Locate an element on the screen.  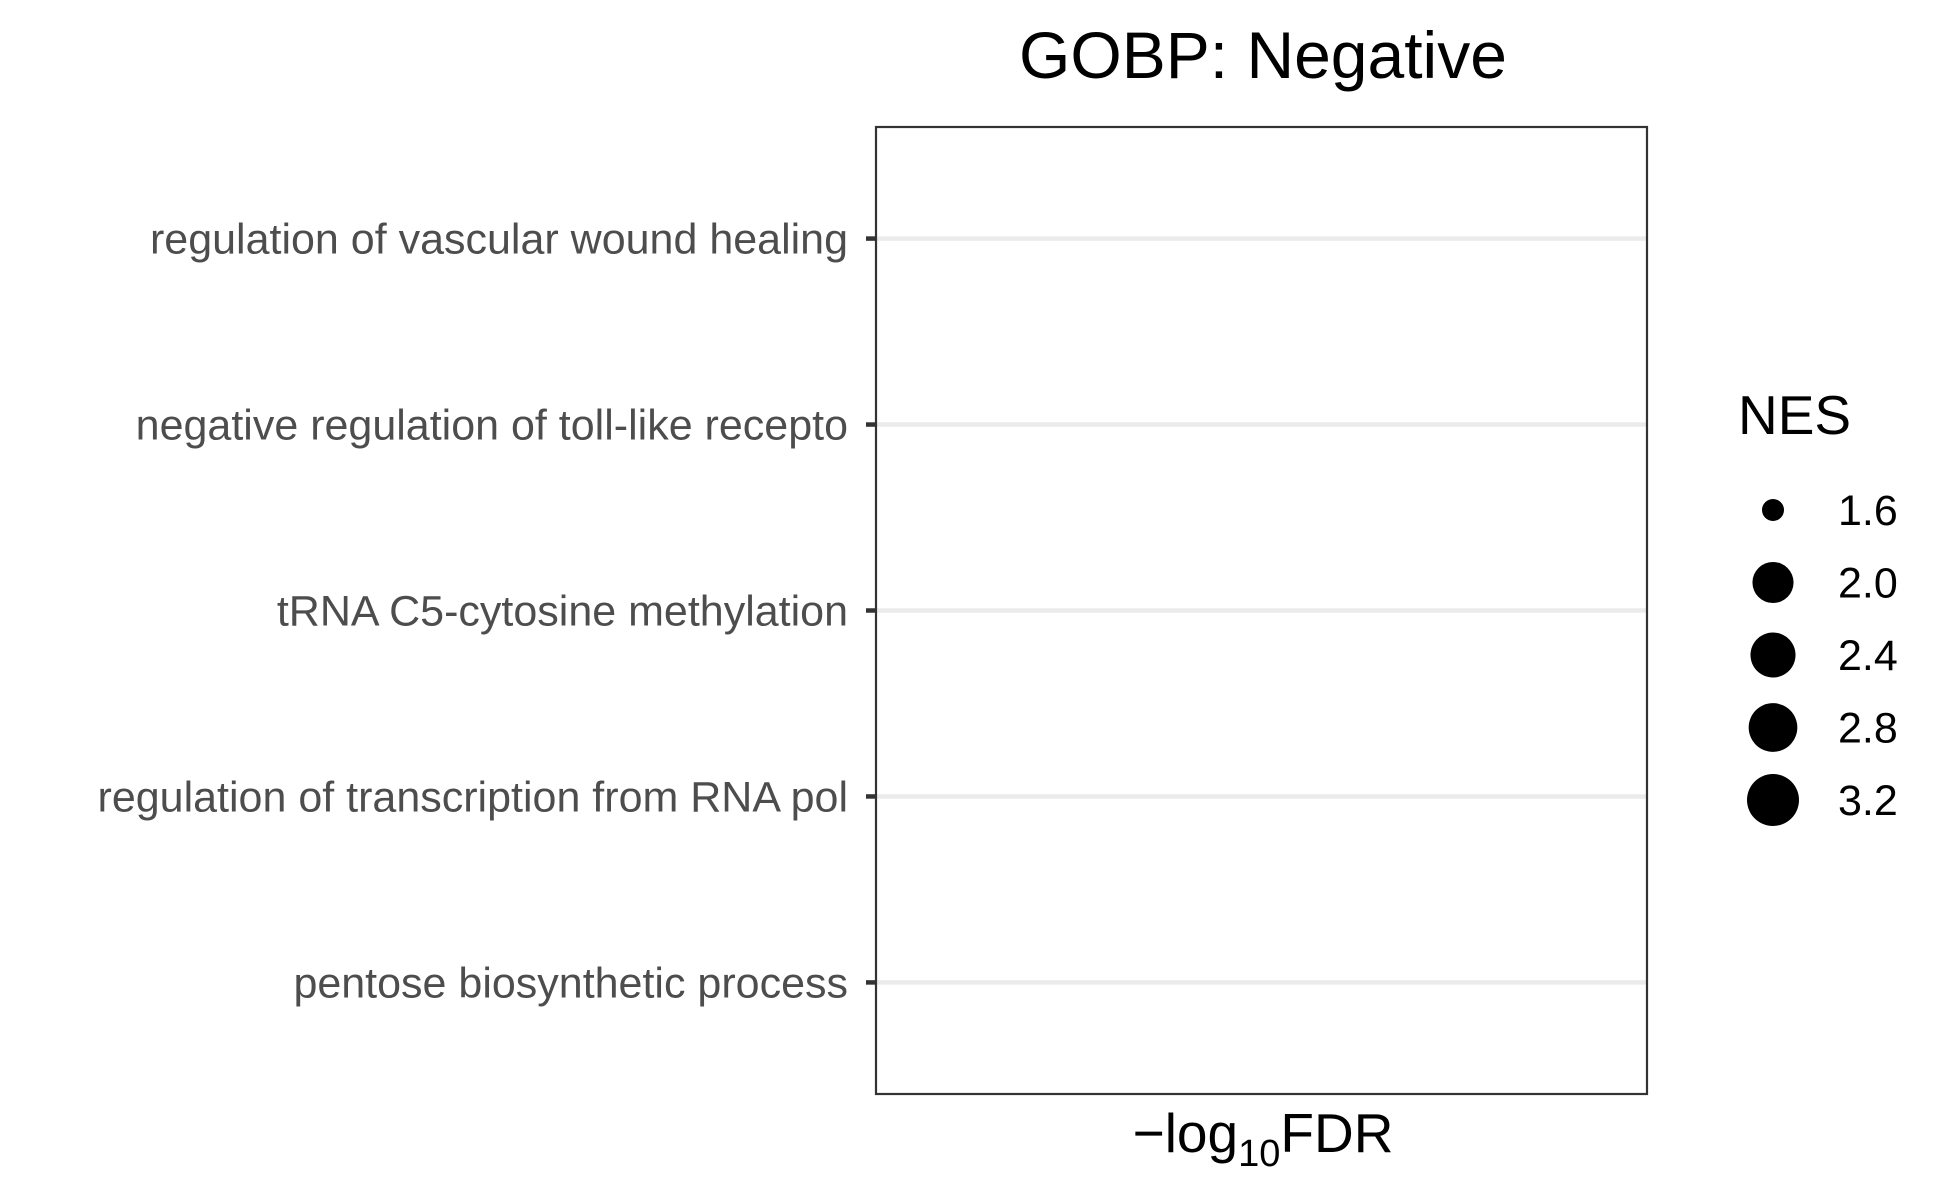
x-axis-label-prefix: −log is located at coordinates (1186, 1133).